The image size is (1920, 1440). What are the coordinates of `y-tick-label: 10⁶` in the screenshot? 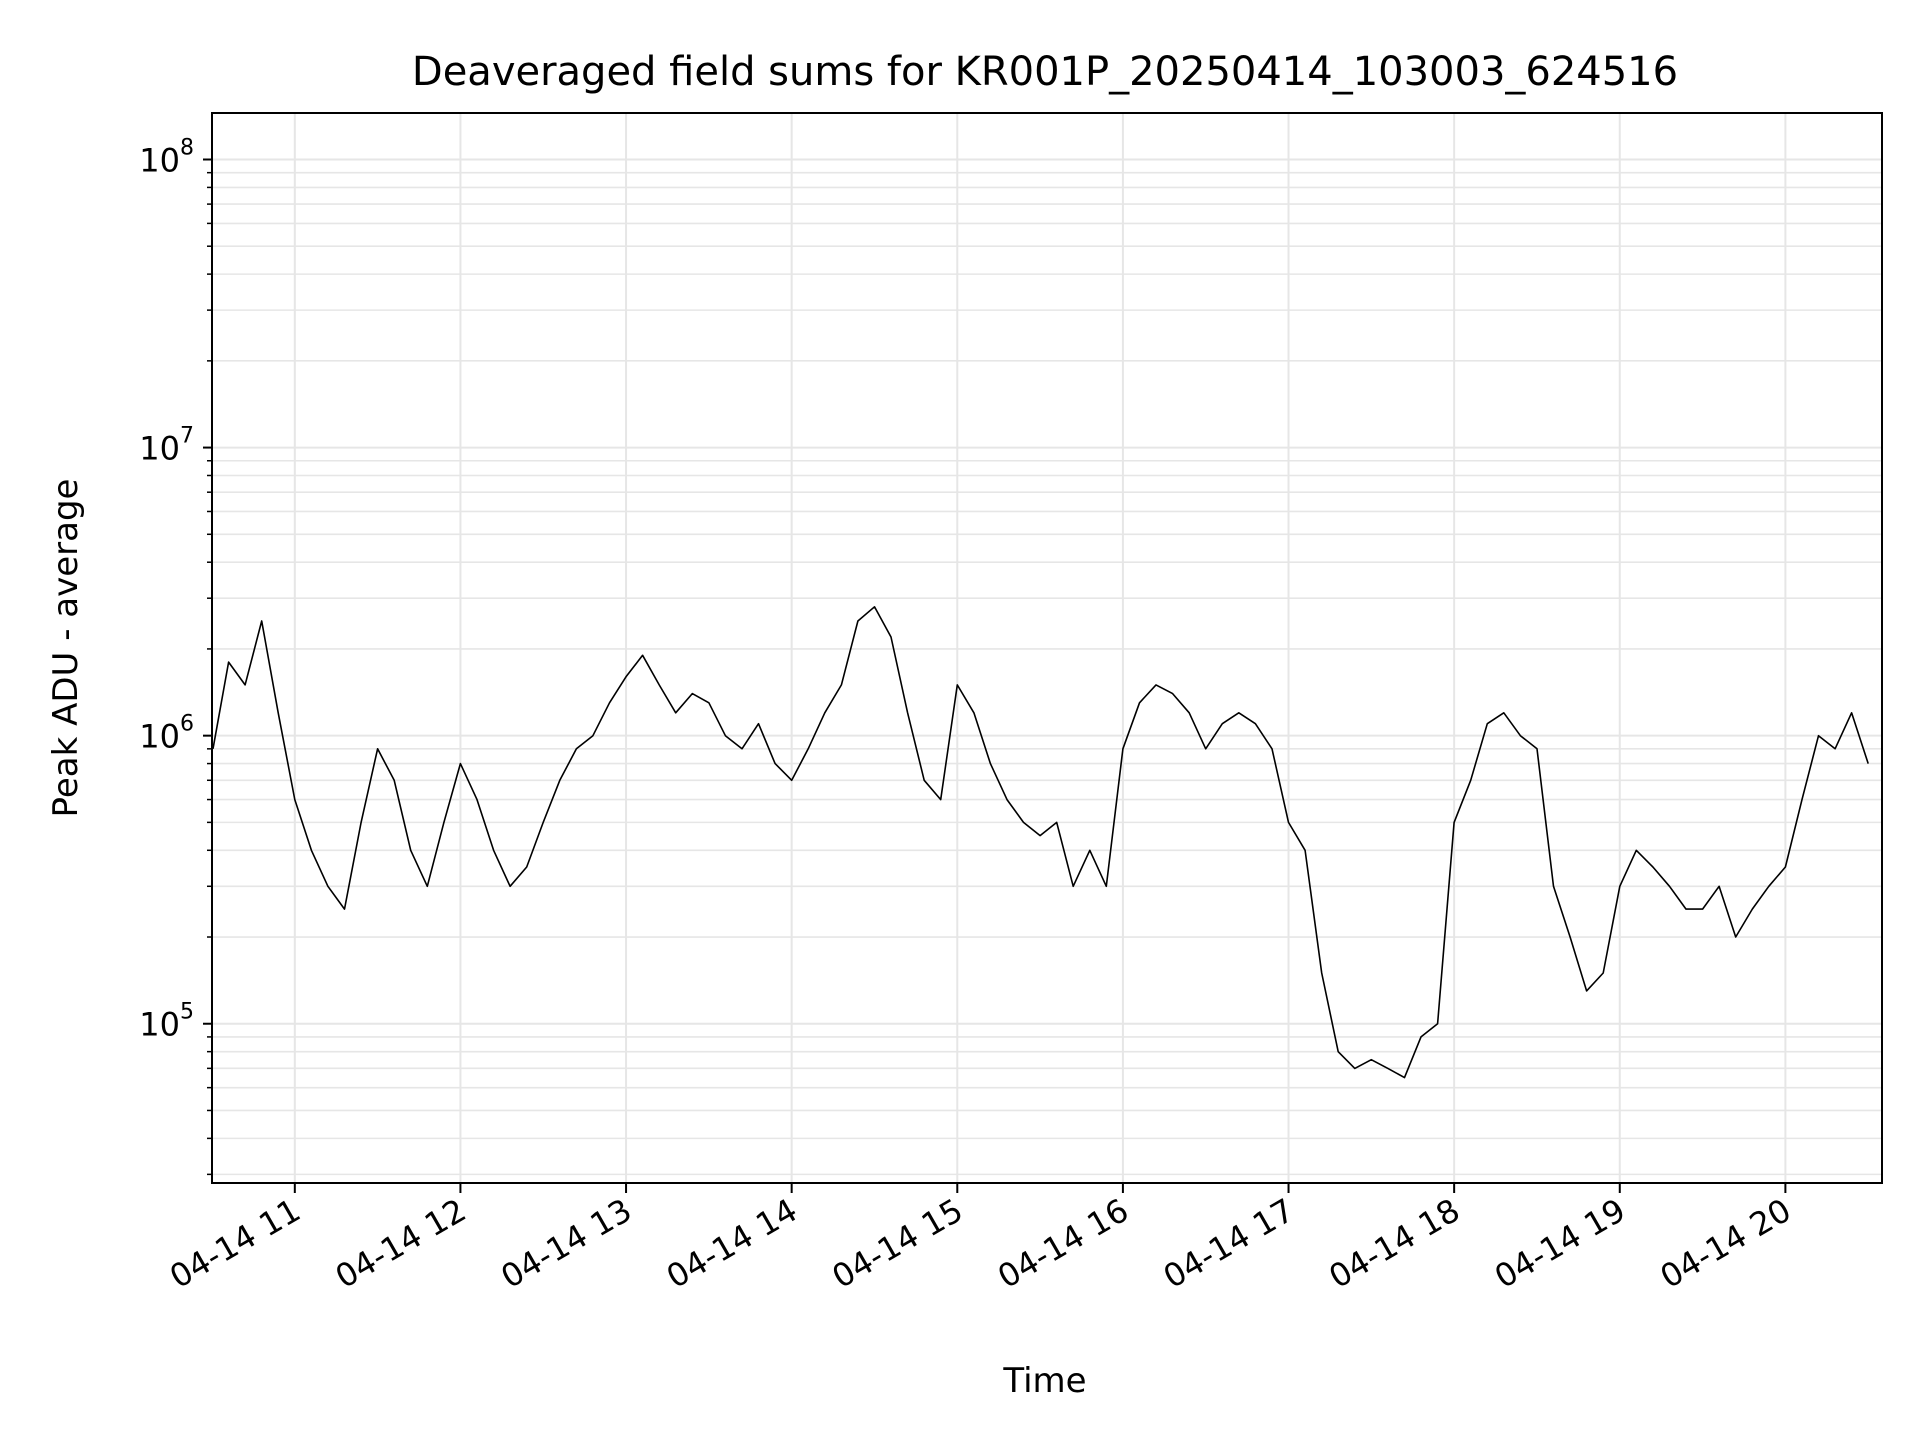 It's located at (166, 734).